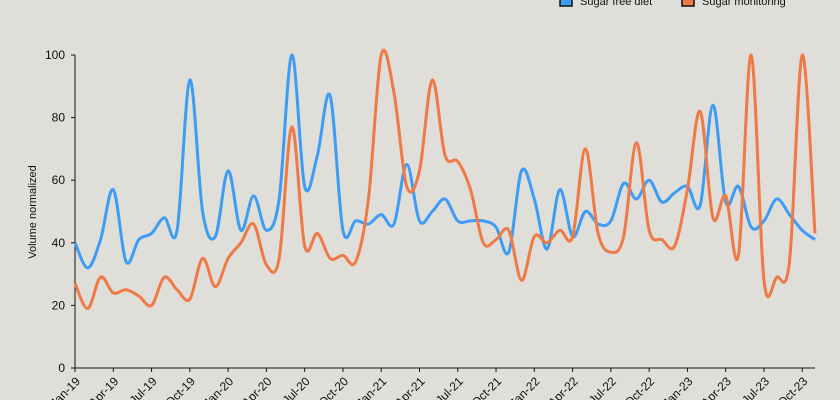 The height and width of the screenshot is (400, 840). I want to click on y-tick-label: 0, so click(61, 368).